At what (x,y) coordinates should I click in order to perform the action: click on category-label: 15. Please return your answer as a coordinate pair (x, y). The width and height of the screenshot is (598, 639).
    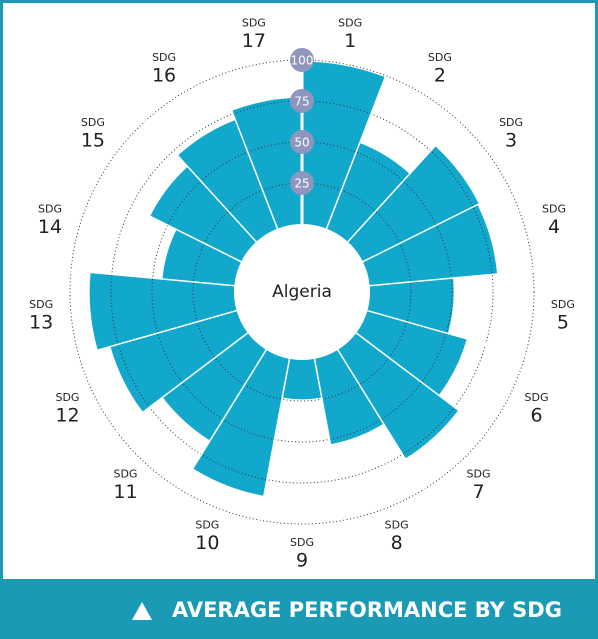
    Looking at the image, I should click on (93, 141).